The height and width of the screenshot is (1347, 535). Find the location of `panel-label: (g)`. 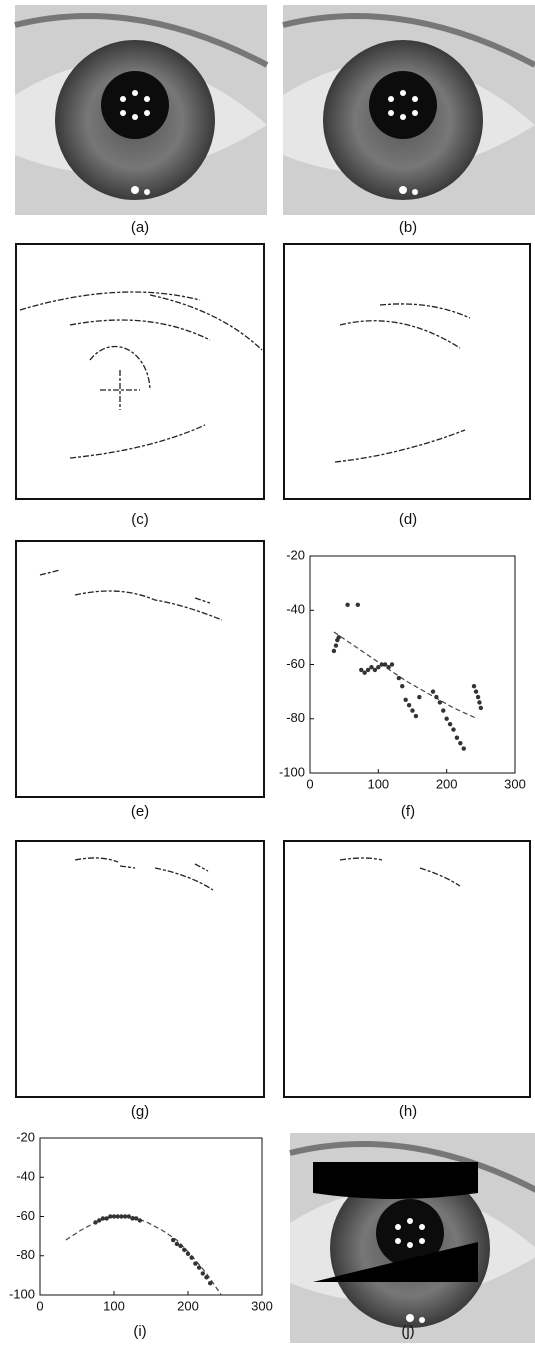

panel-label: (g) is located at coordinates (140, 1111).